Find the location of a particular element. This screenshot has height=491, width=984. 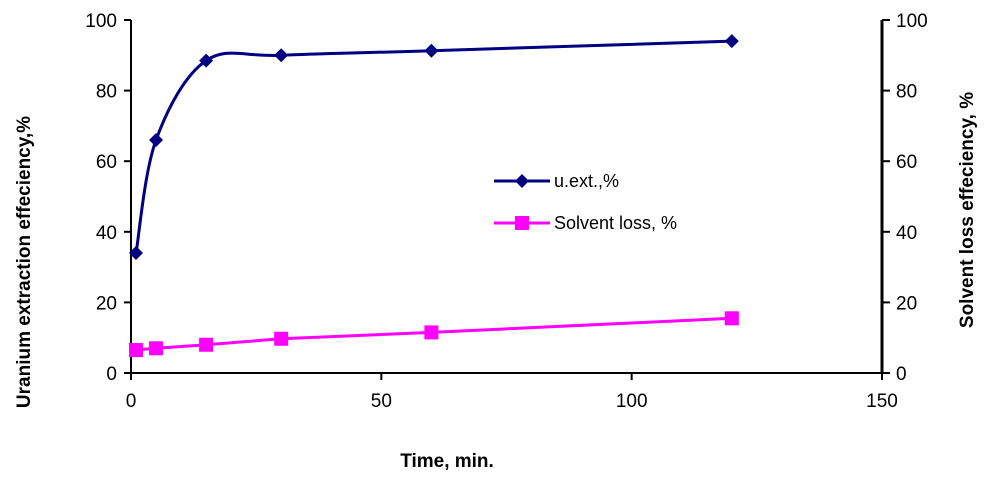

x-axis-title: Time, min. is located at coordinates (447, 461).